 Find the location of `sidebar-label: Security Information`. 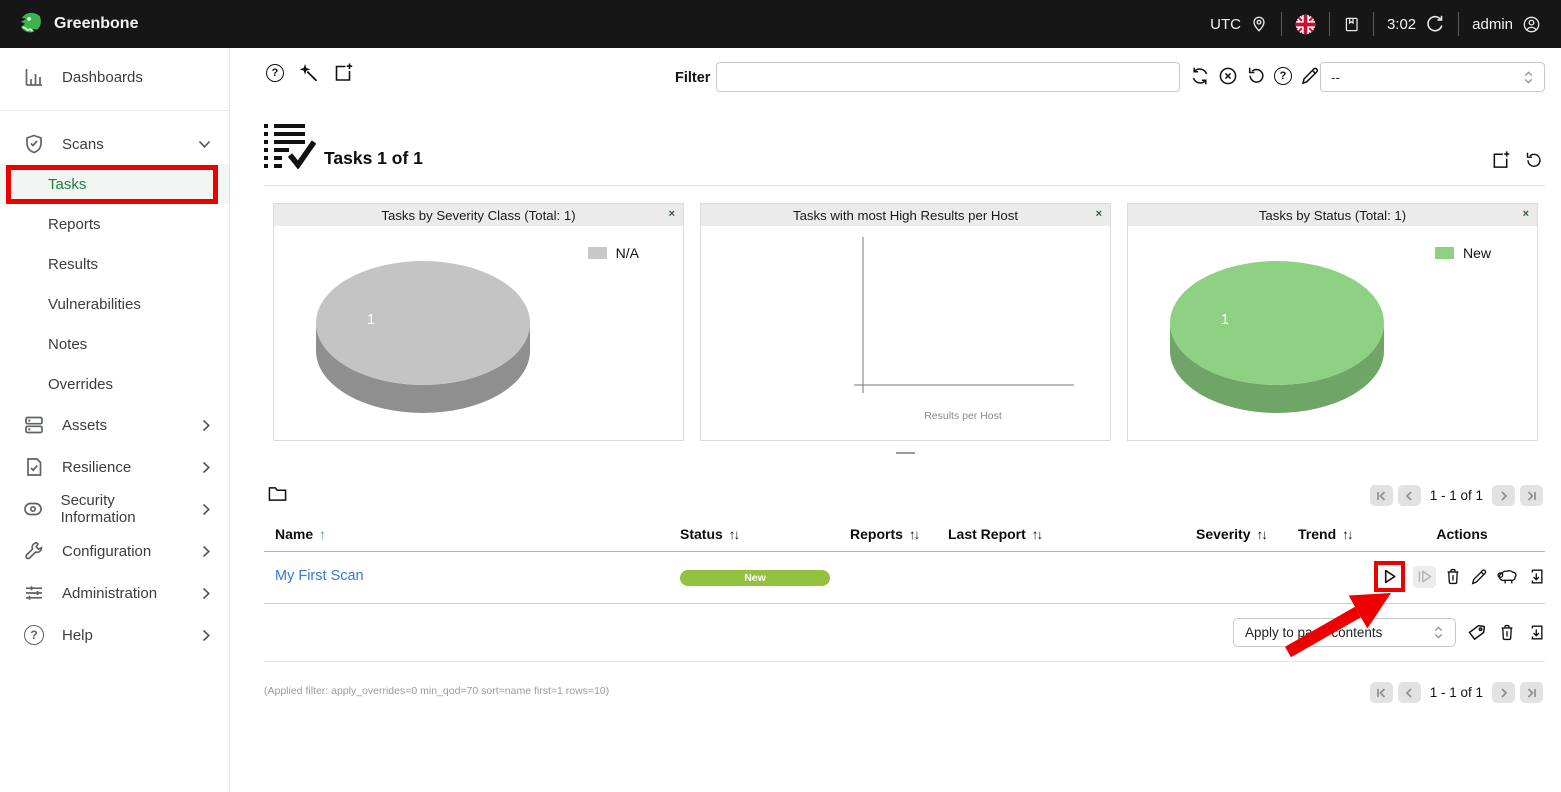

sidebar-label: Security Information is located at coordinates (98, 509).